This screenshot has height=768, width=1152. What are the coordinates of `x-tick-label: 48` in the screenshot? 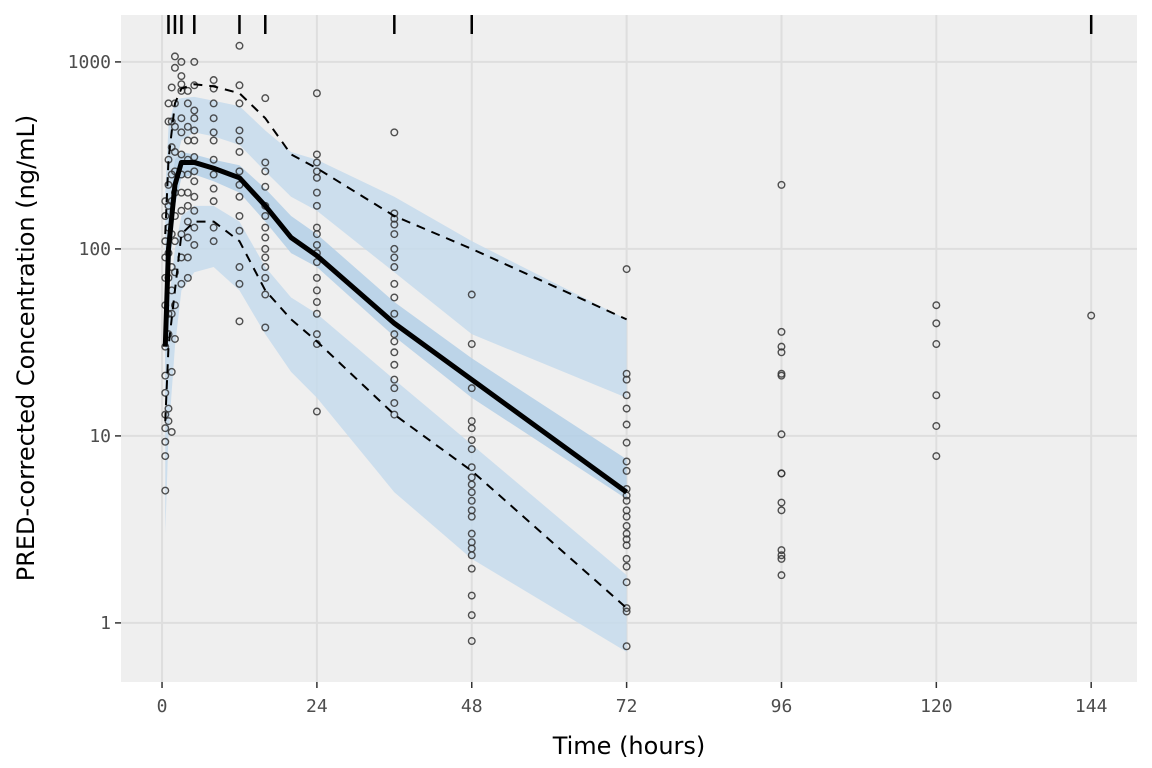 It's located at (472, 706).